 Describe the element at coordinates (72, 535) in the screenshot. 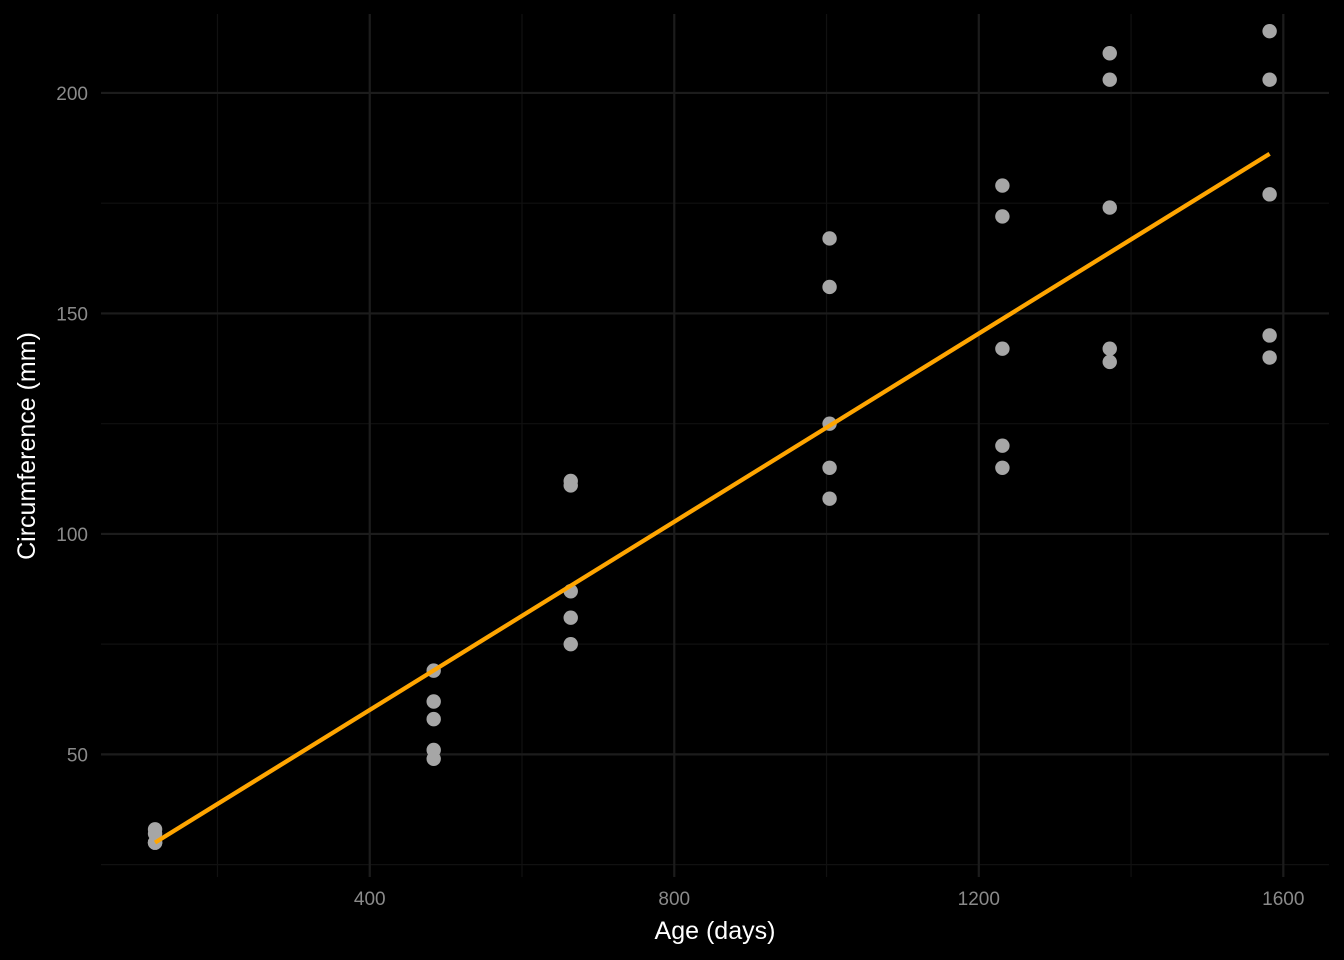

I see `y-tick-label: 100` at that location.